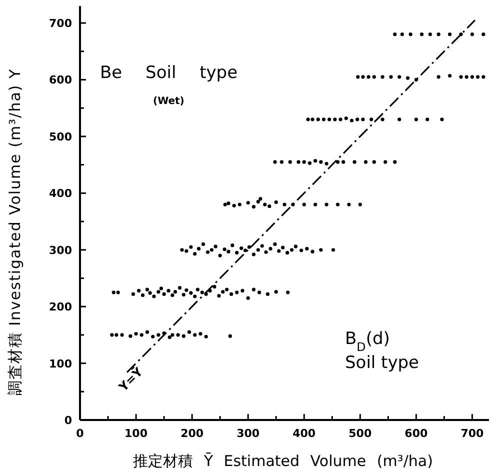 This screenshot has width=493, height=475. Describe the element at coordinates (15, 232) in the screenshot. I see `y-axis-title: 調査材積 Investigated Volume (m³/ha) Y` at that location.